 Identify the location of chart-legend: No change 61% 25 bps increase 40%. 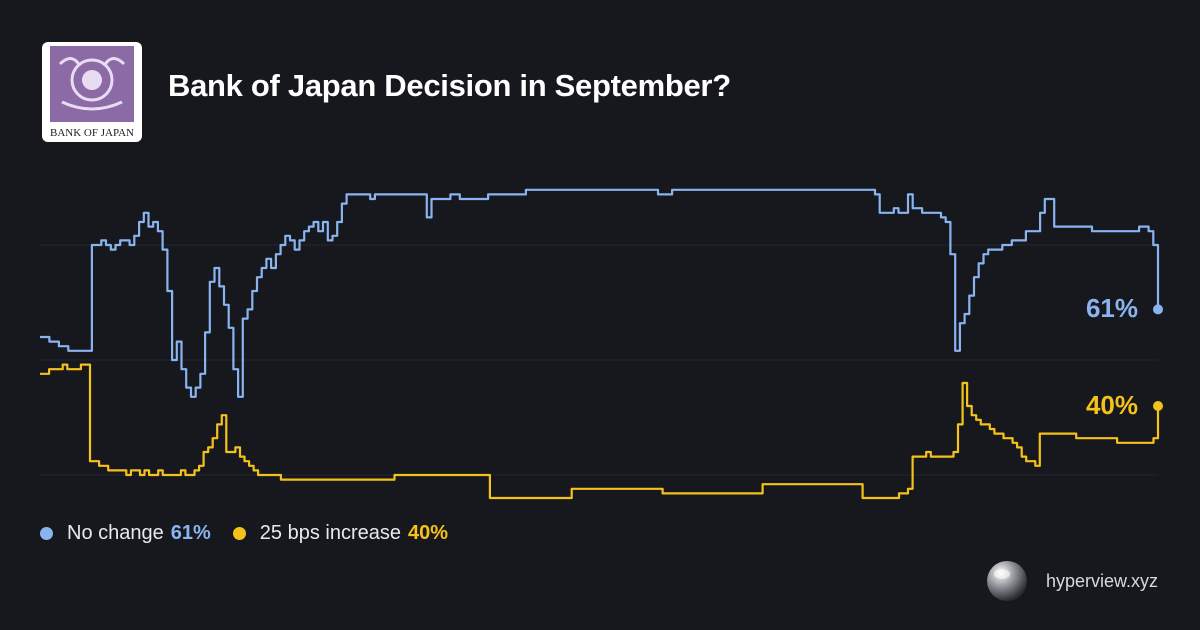
(255, 533).